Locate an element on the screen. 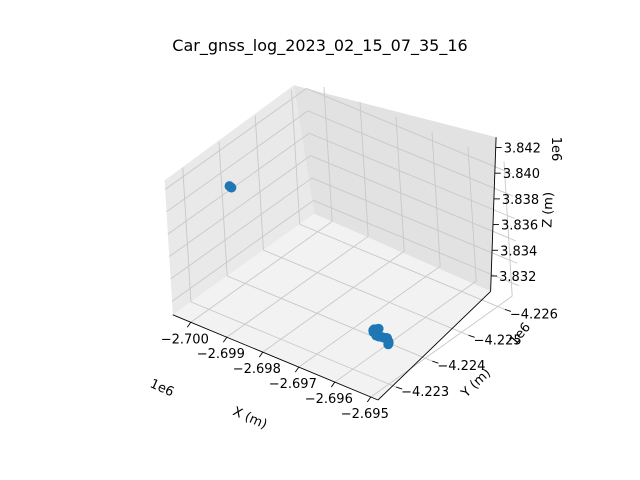  x-tick-label: −2.700 is located at coordinates (185, 339).